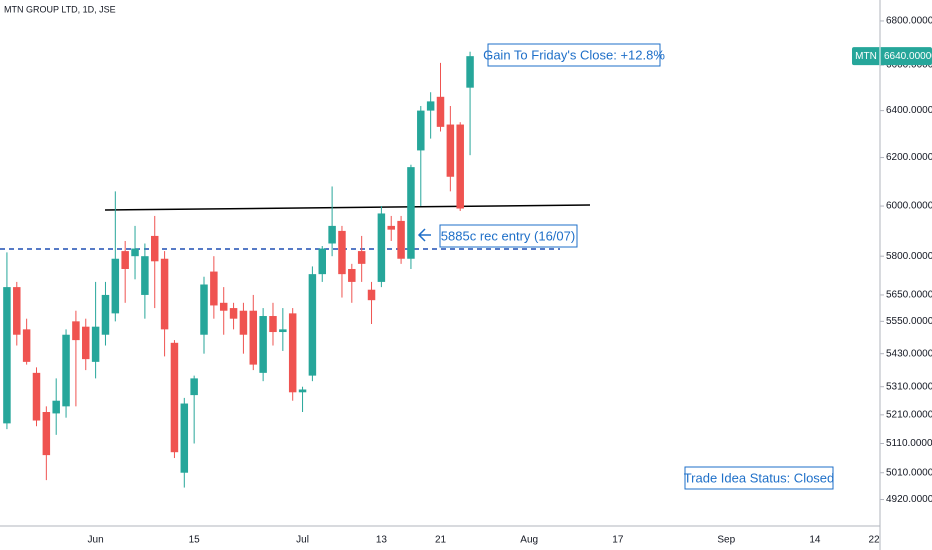  Describe the element at coordinates (424, 235) in the screenshot. I see `arrow` at that location.